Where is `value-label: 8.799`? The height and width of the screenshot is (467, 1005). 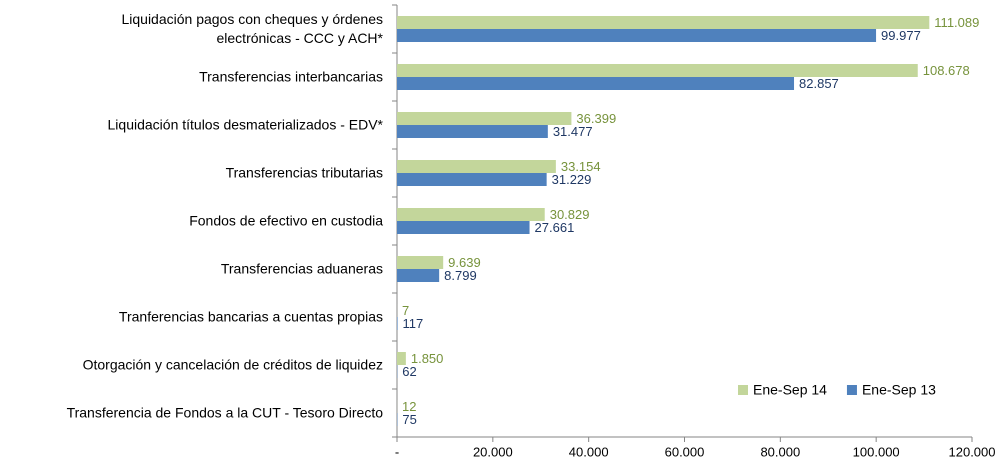
value-label: 8.799 is located at coordinates (460, 275).